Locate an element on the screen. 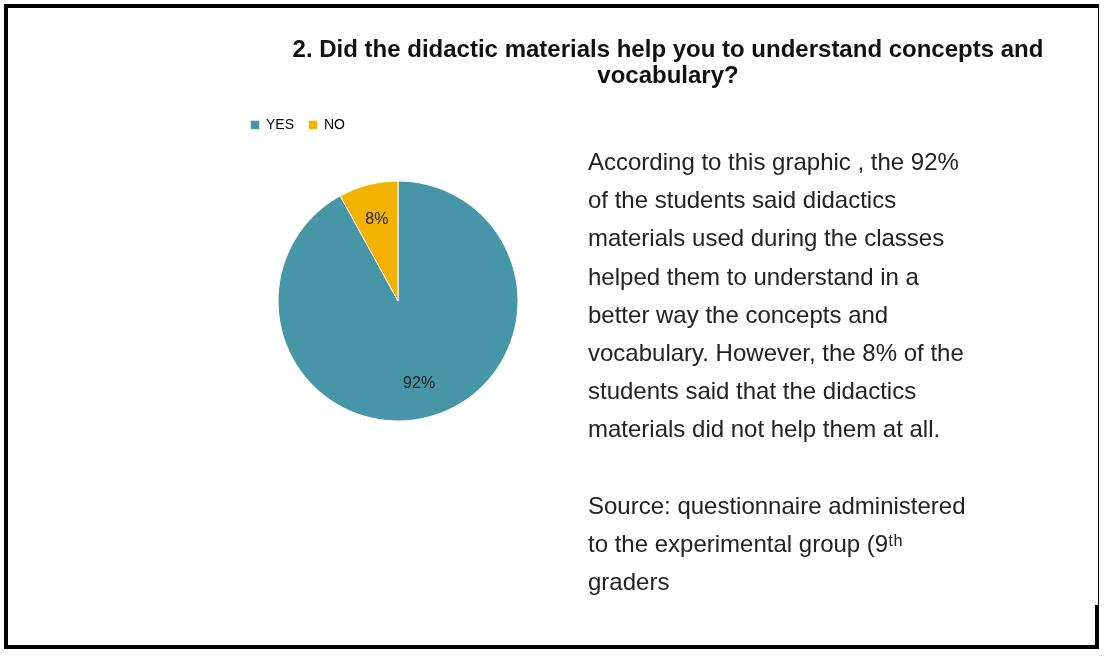 This screenshot has width=1109, height=658. source-note: Source: questionnaire administered to the experimental group (9ᵗʰ graders is located at coordinates (777, 543).